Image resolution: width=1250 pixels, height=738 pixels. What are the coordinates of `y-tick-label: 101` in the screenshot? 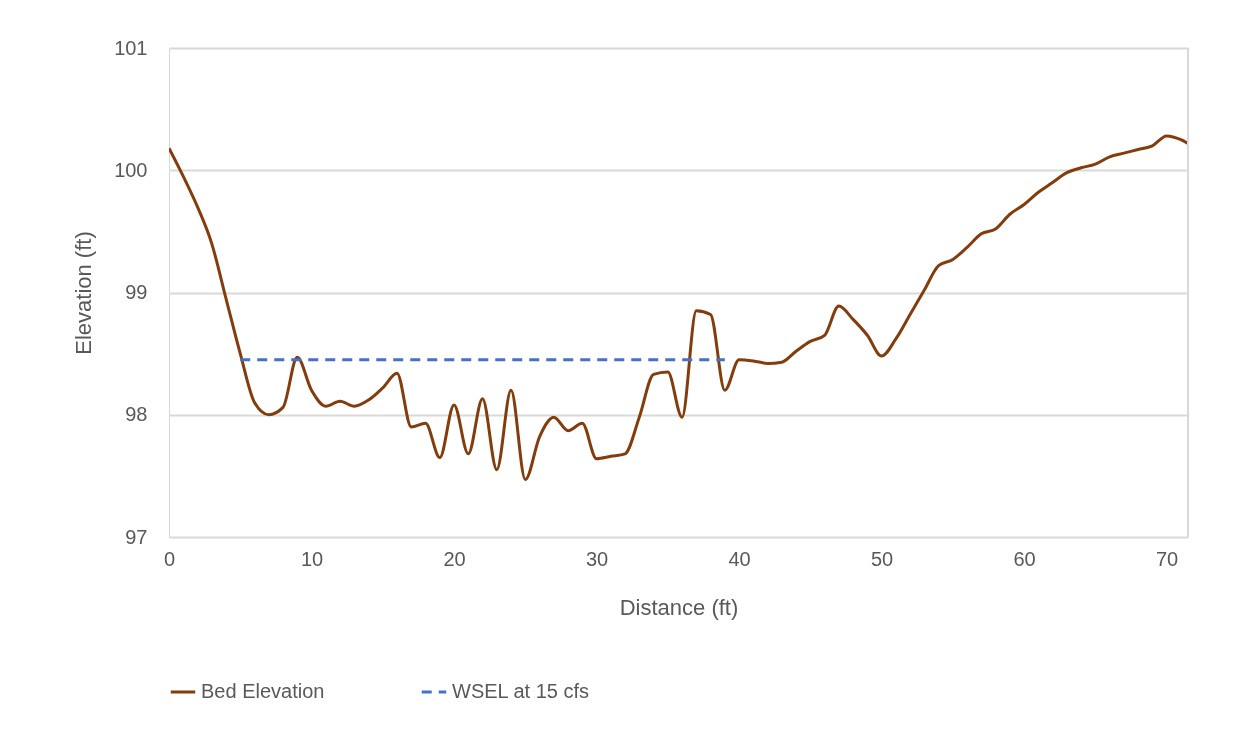 It's located at (131, 47).